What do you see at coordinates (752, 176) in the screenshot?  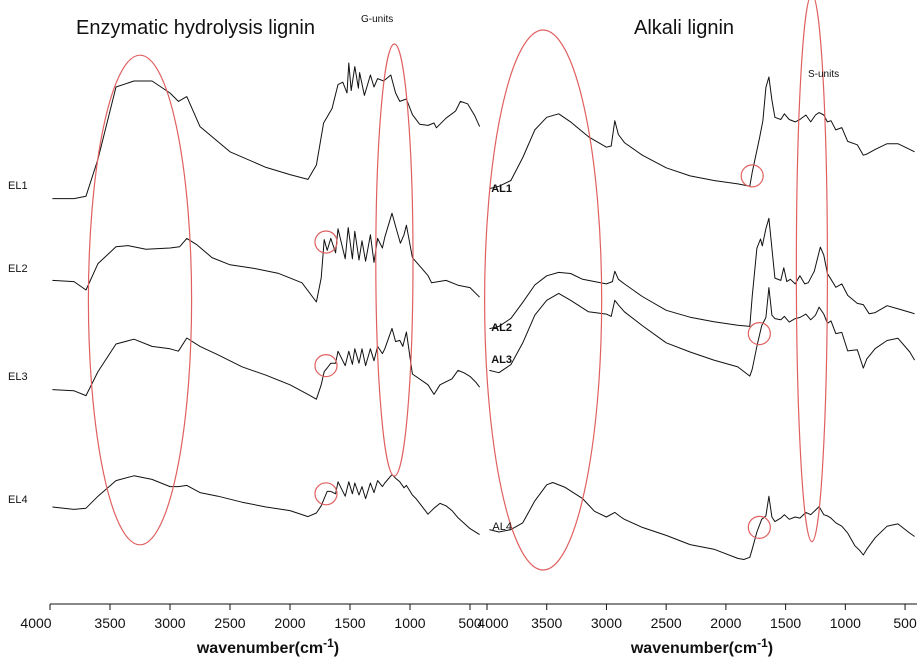 I see `highlight-circle-al1` at bounding box center [752, 176].